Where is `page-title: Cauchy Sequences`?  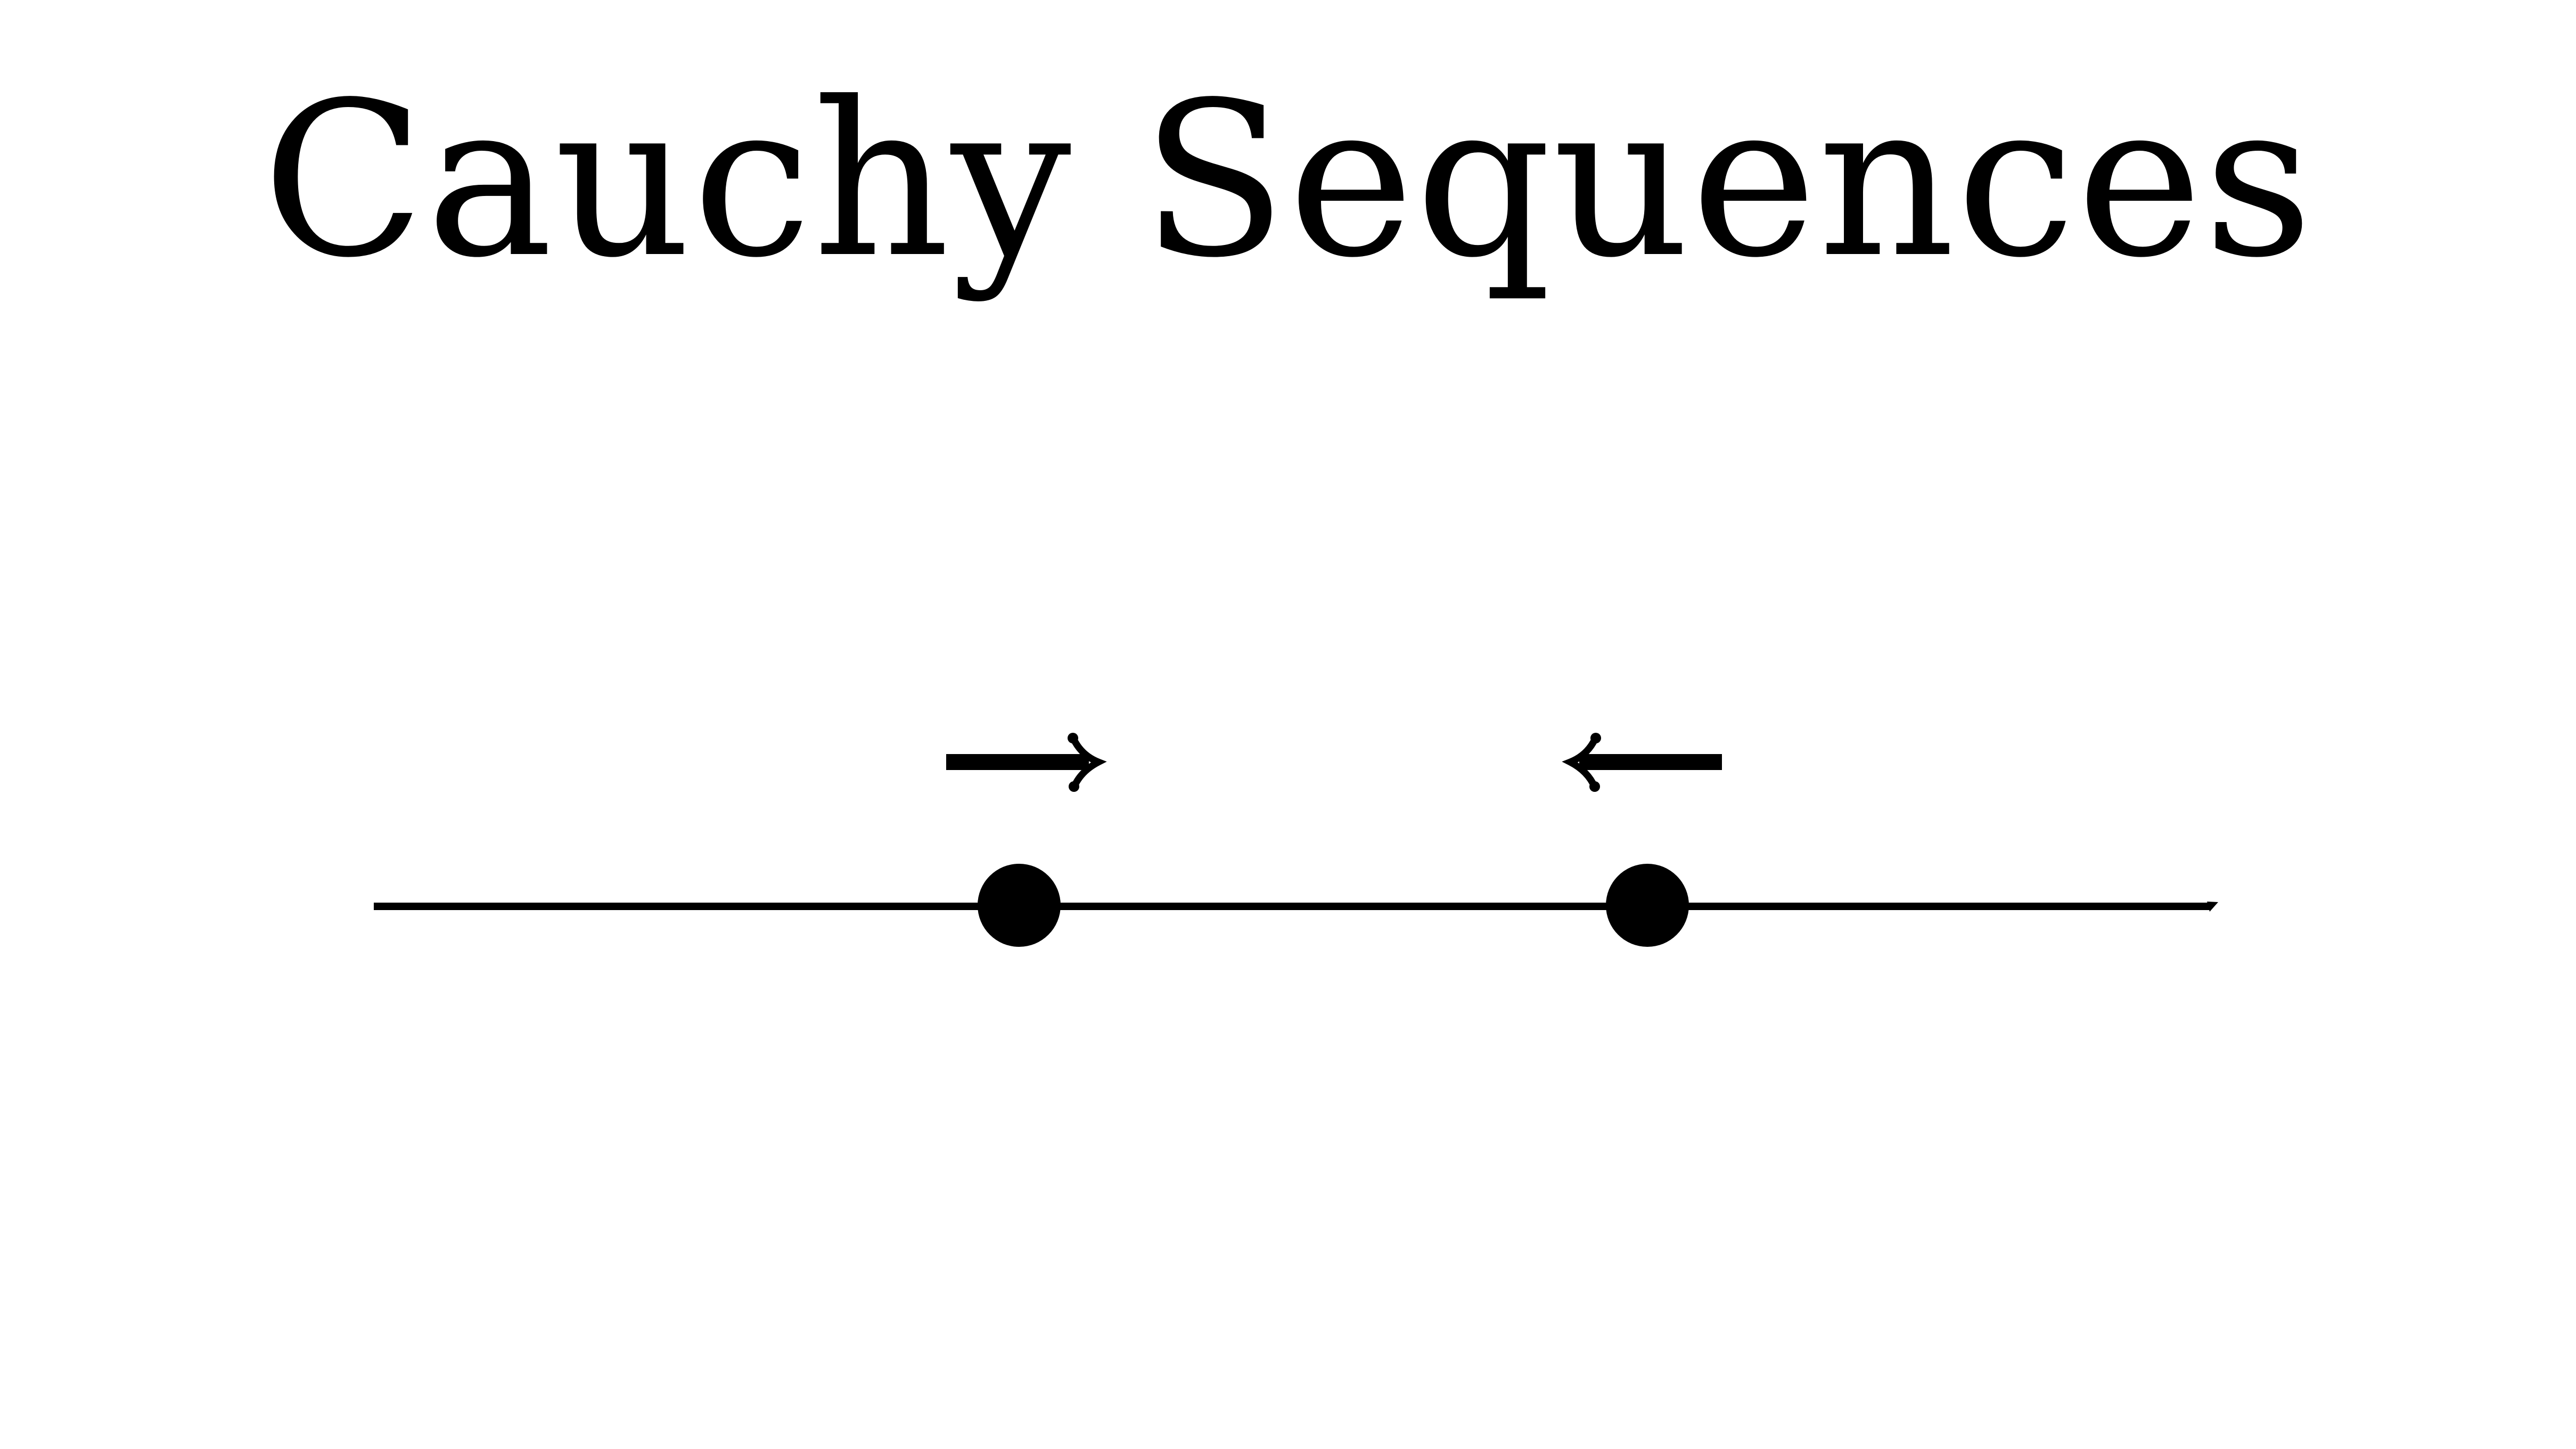
page-title: Cauchy Sequences is located at coordinates (1288, 181).